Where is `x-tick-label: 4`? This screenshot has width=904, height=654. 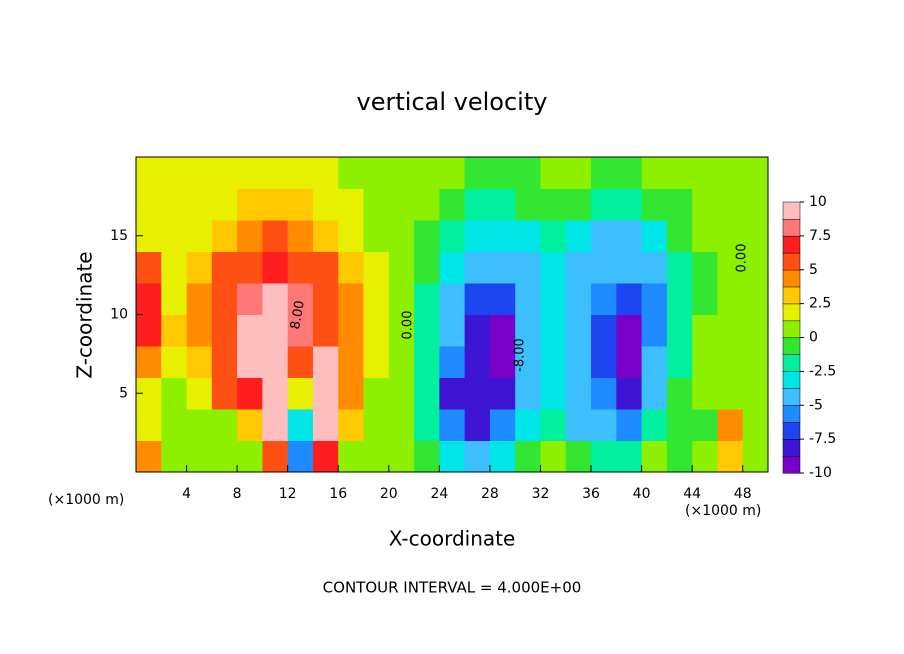 x-tick-label: 4 is located at coordinates (186, 494).